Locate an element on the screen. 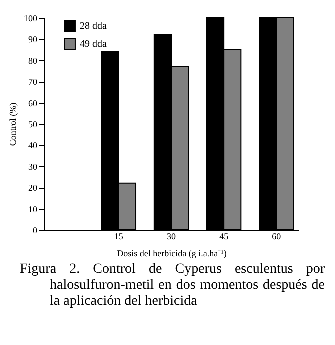 This screenshot has width=335, height=345. y-tick-label: 40 is located at coordinates (33, 145).